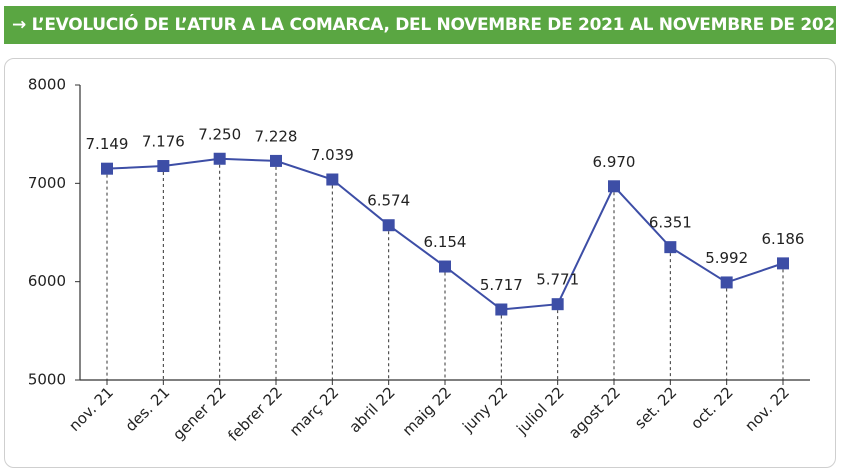  What do you see at coordinates (557, 280) in the screenshot?
I see `value-label: 5.771` at bounding box center [557, 280].